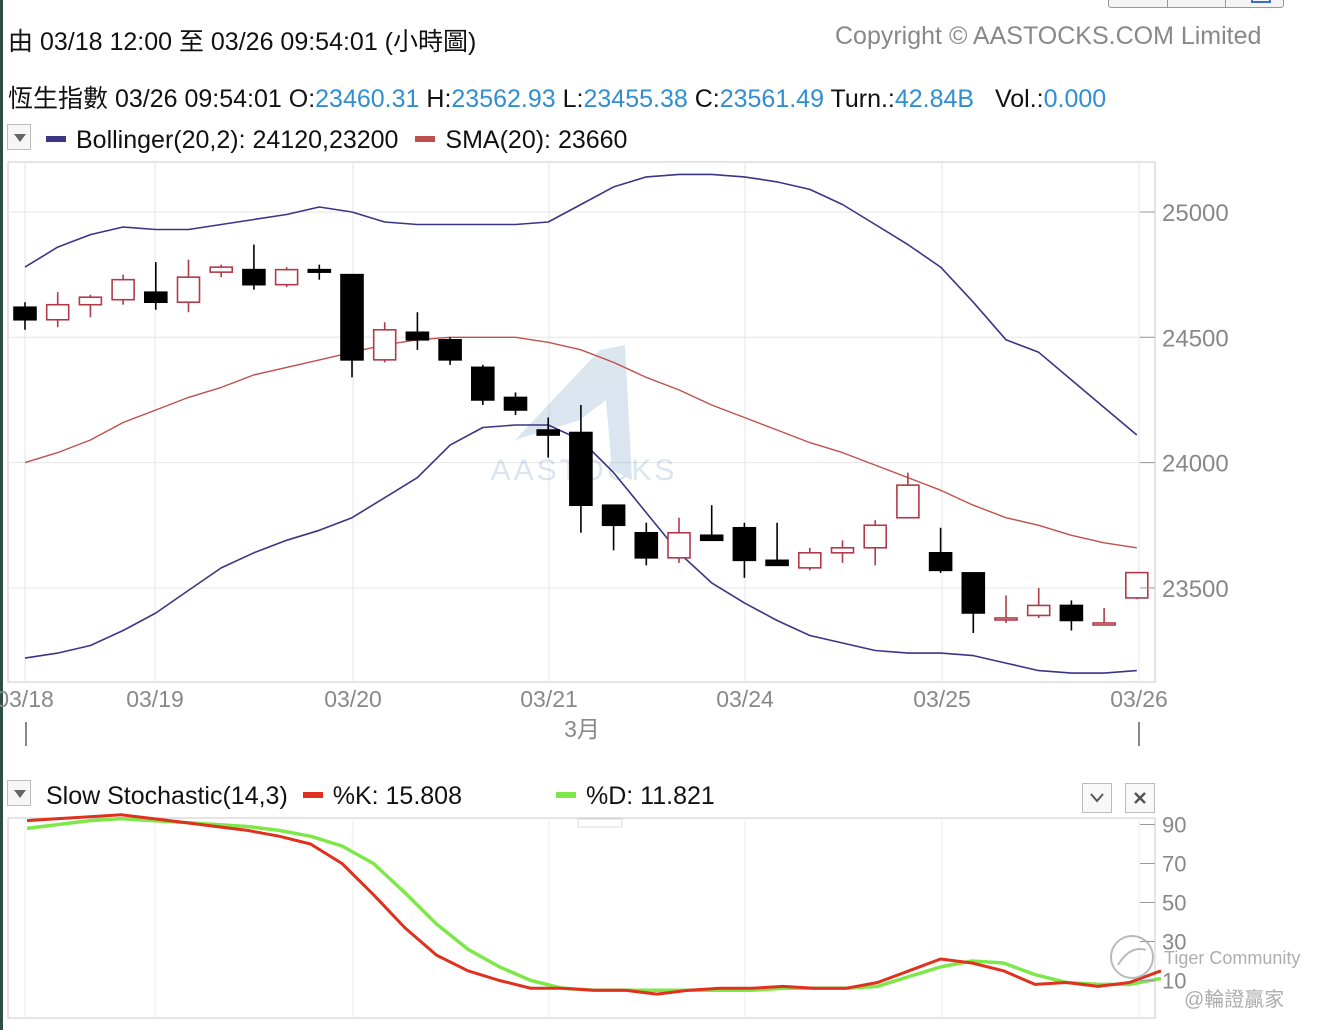 The width and height of the screenshot is (1322, 1030). What do you see at coordinates (58, 99) in the screenshot?
I see `index-name: 恆生指數` at bounding box center [58, 99].